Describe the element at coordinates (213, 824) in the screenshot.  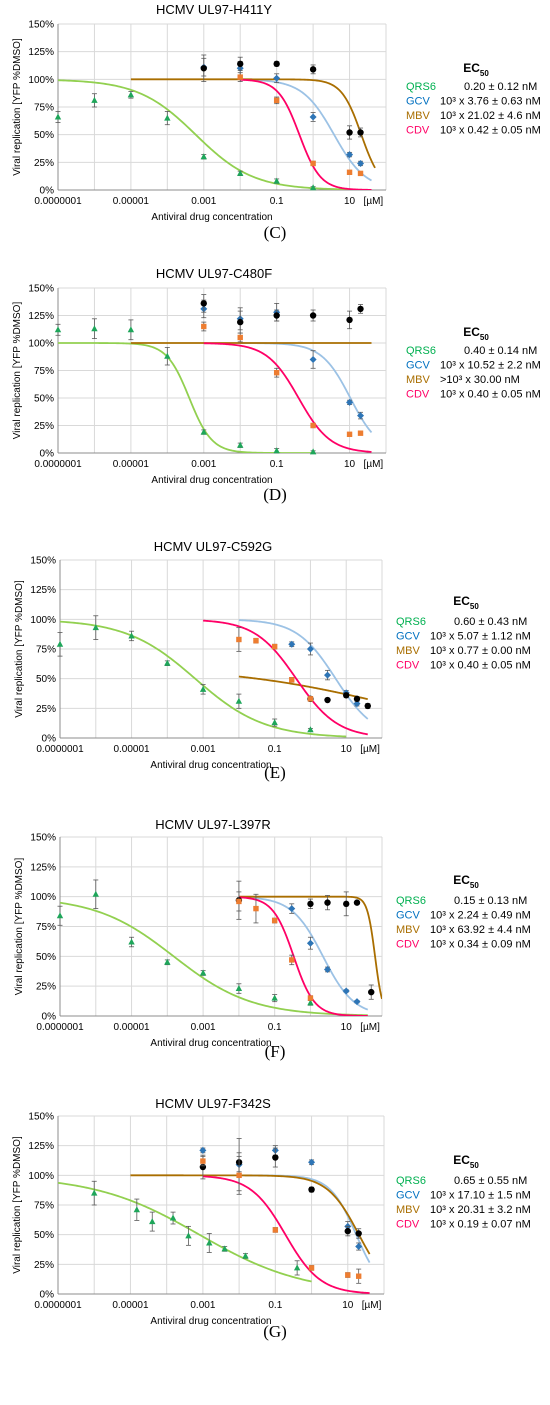
I see `chart-title: HCMV UL97-L397R` at that location.